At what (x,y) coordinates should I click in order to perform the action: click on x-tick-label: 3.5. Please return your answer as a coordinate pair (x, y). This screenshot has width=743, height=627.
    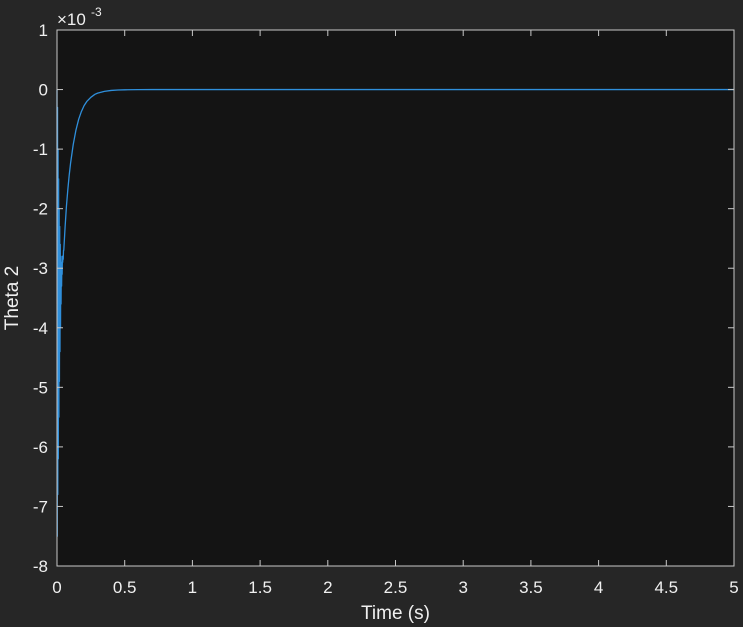
    Looking at the image, I should click on (531, 587).